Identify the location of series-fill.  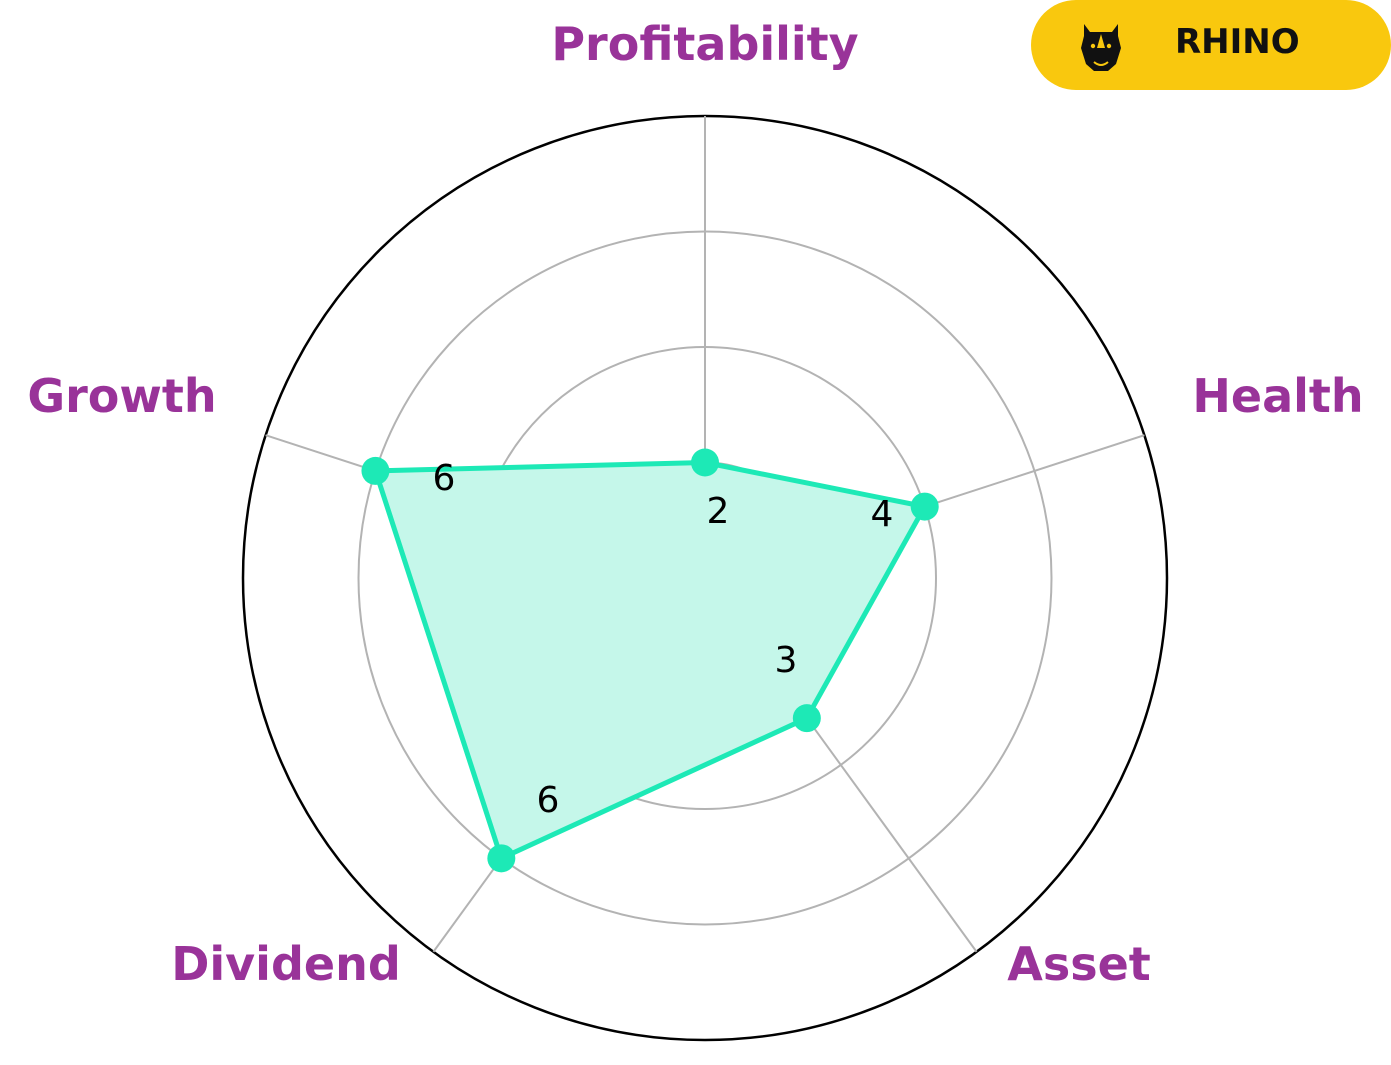
(650, 660).